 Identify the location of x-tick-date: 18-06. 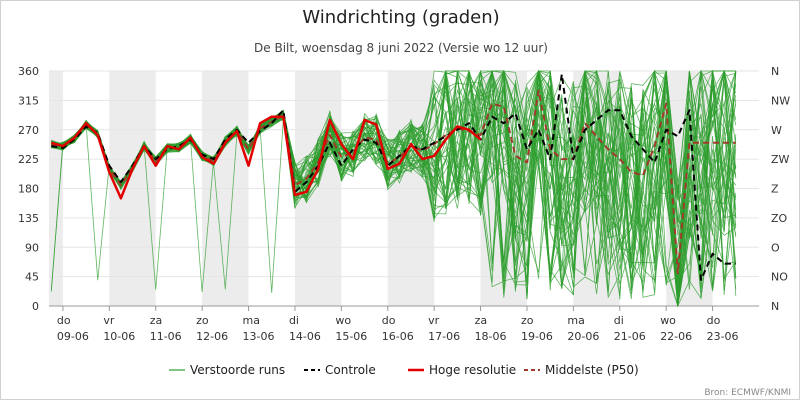
(491, 336).